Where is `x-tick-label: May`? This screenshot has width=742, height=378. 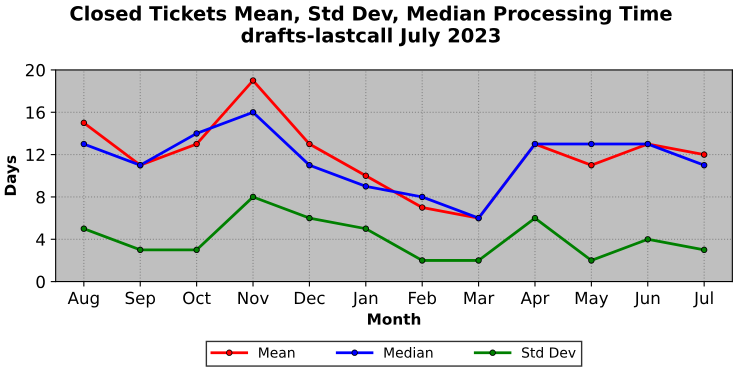 x-tick-label: May is located at coordinates (592, 300).